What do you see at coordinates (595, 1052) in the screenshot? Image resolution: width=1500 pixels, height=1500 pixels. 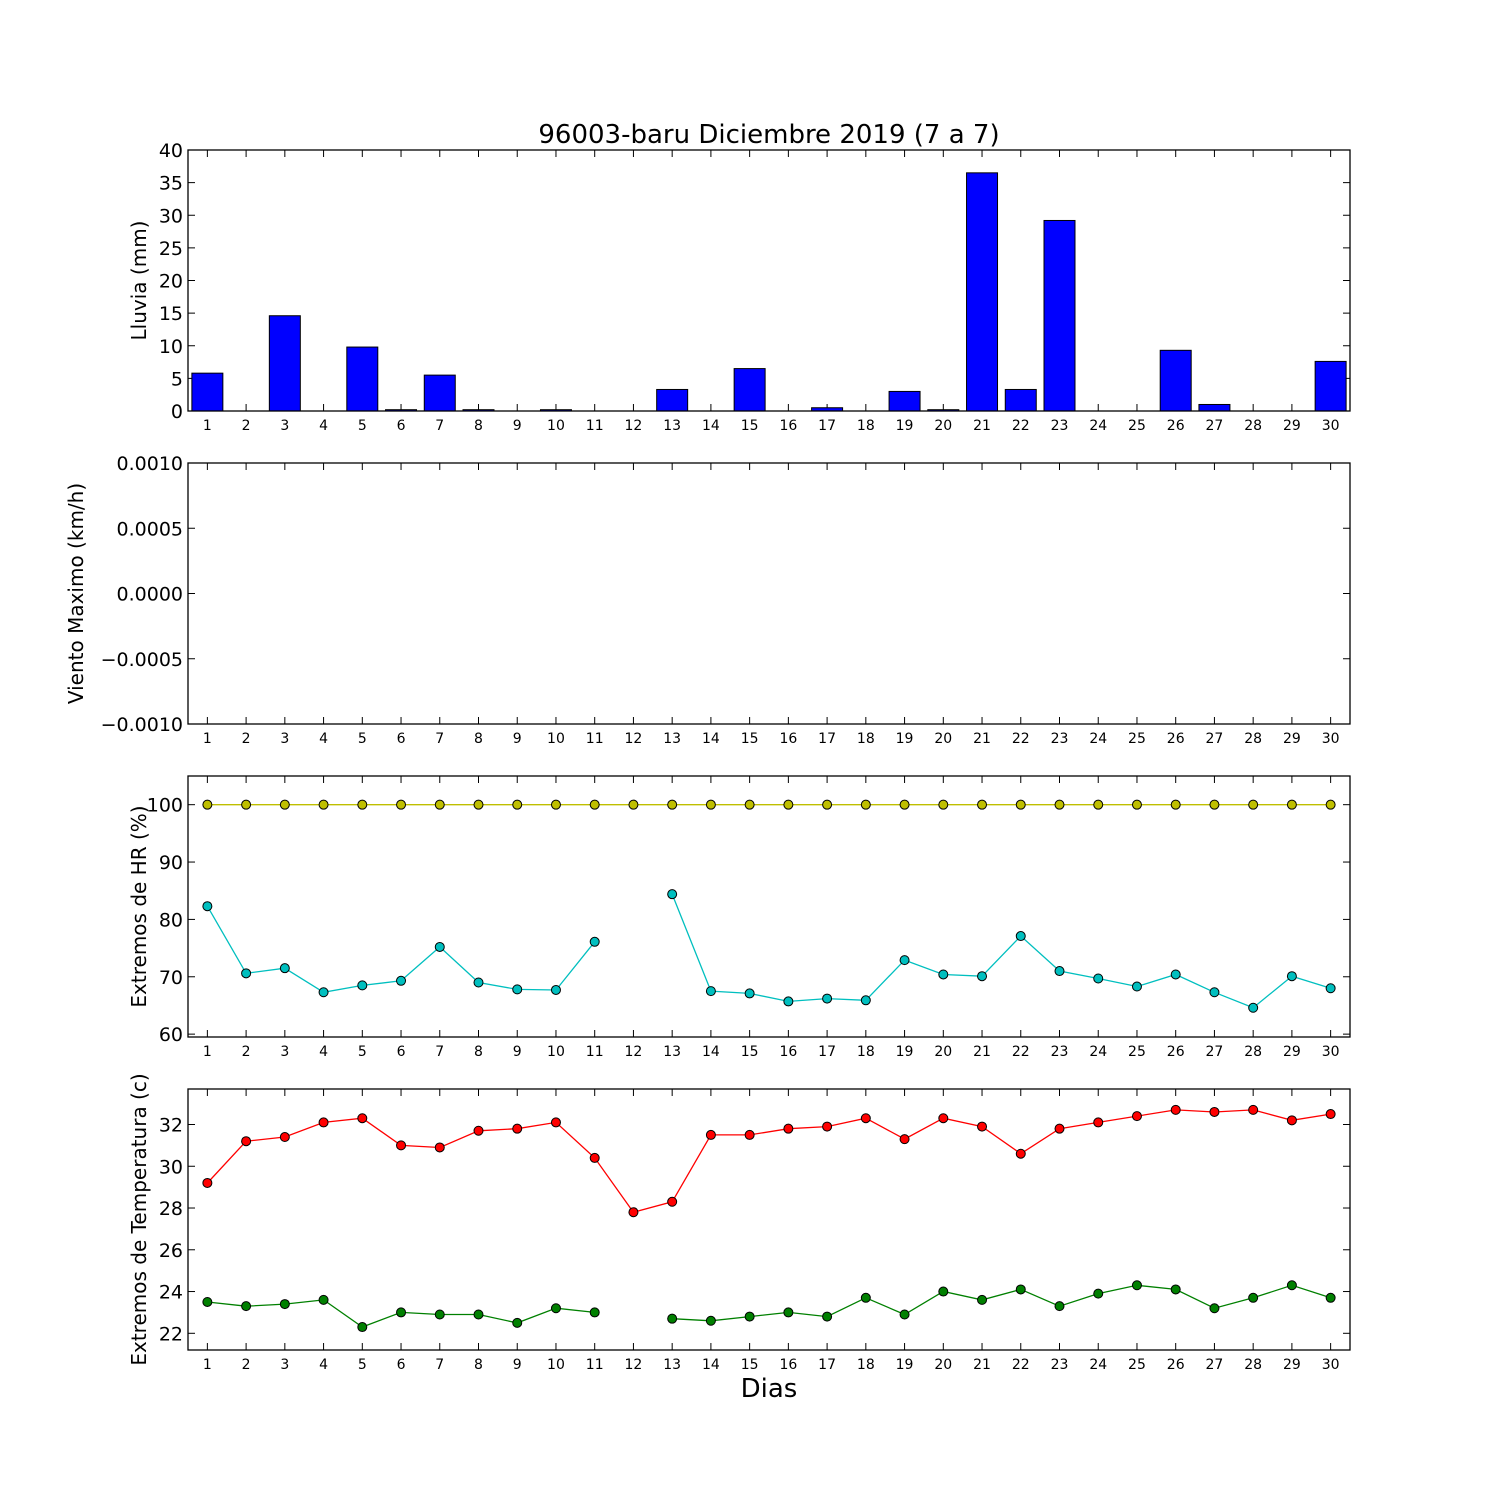 I see `x-tick-label: 11` at bounding box center [595, 1052].